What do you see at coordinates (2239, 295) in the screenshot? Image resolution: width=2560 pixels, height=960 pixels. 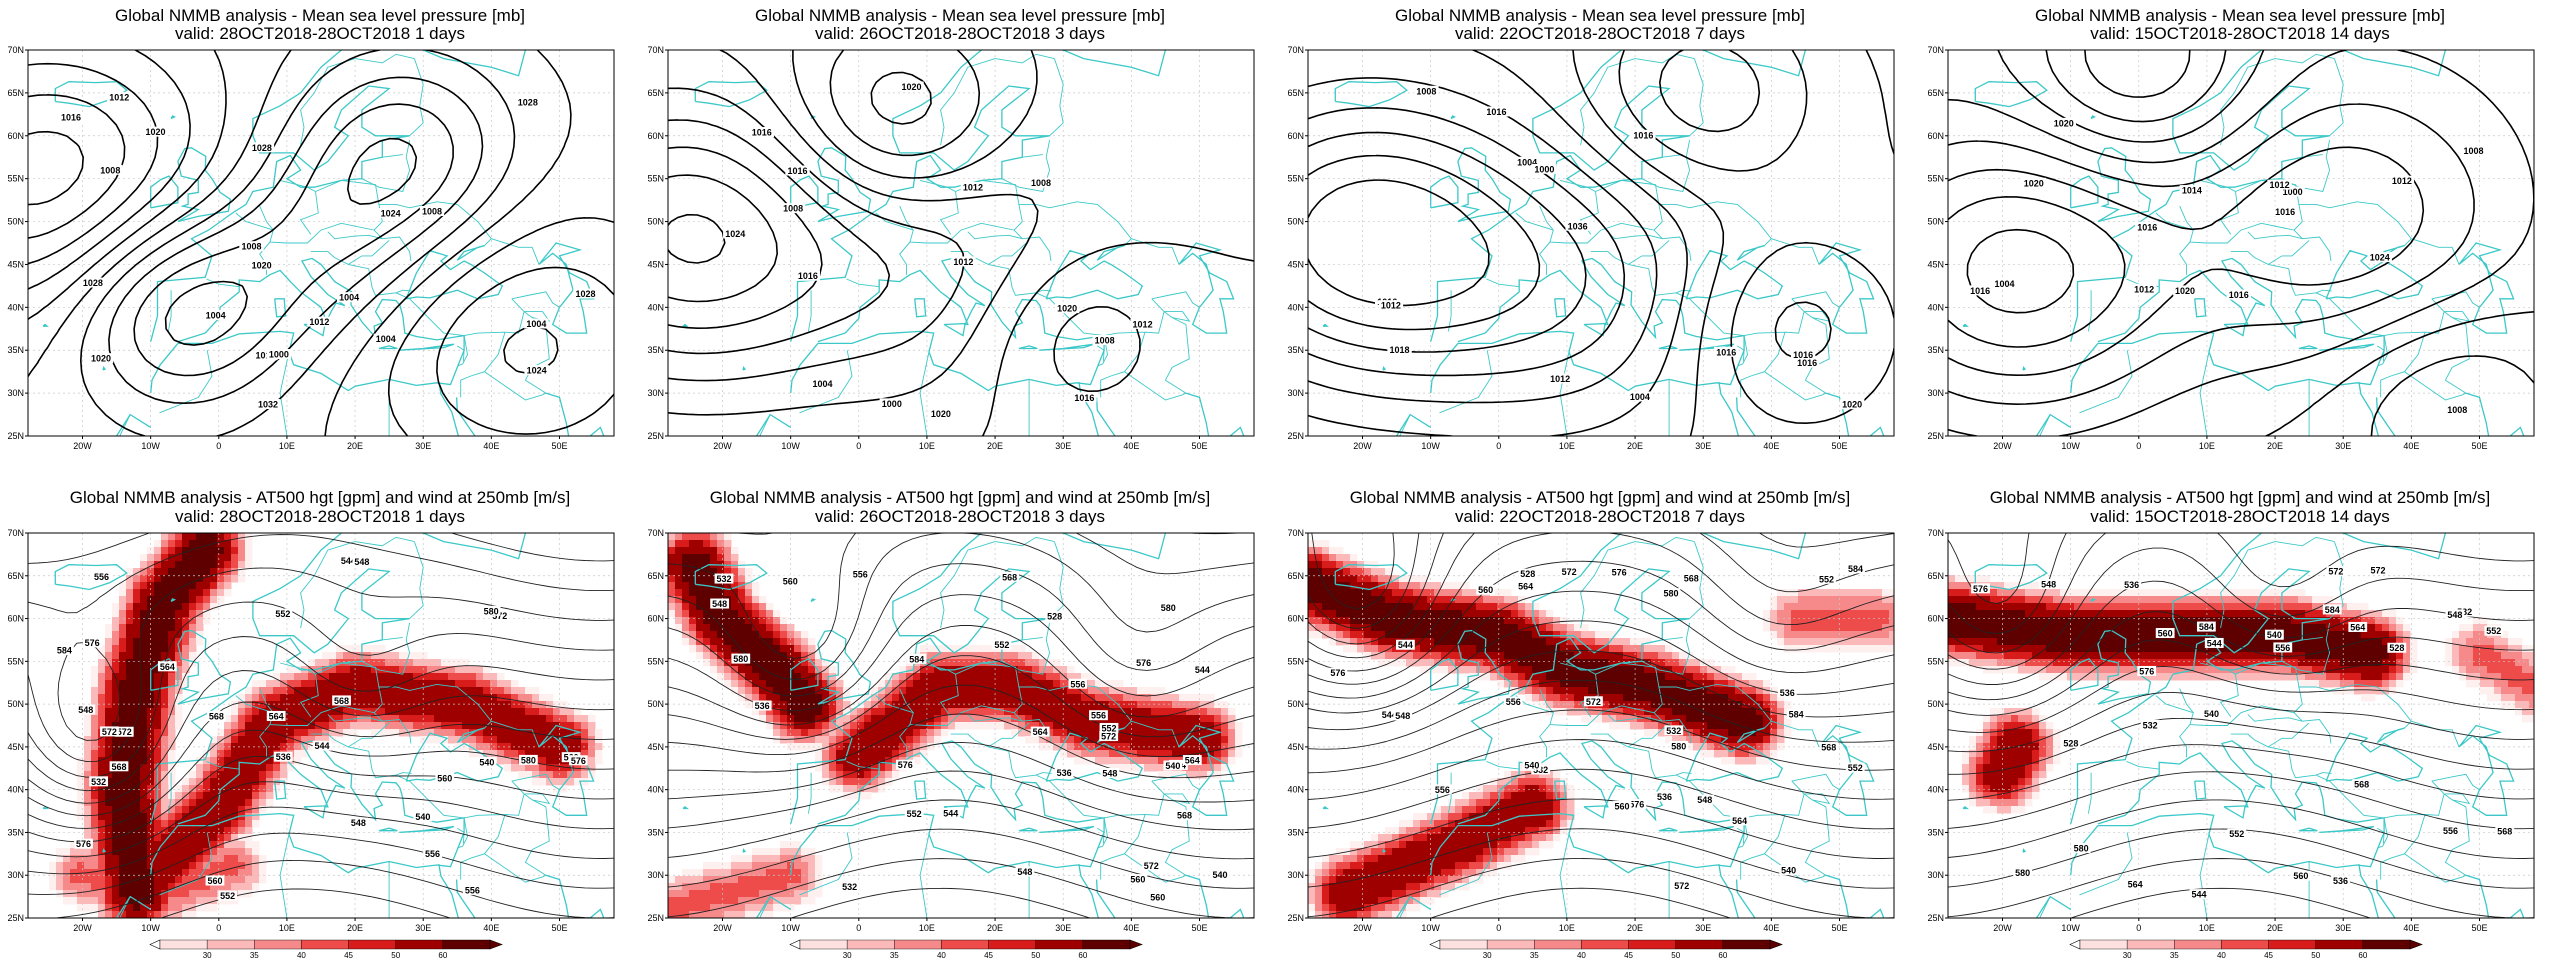 I see `contour-label: 1016` at bounding box center [2239, 295].